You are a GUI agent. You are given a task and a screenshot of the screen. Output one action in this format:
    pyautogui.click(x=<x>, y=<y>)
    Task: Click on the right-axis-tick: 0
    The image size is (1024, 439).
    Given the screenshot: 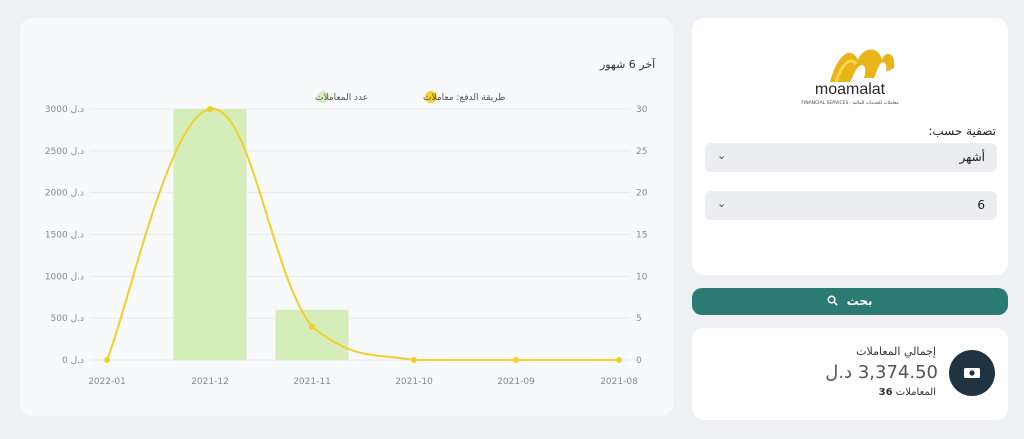 What is the action you would take?
    pyautogui.click(x=639, y=361)
    